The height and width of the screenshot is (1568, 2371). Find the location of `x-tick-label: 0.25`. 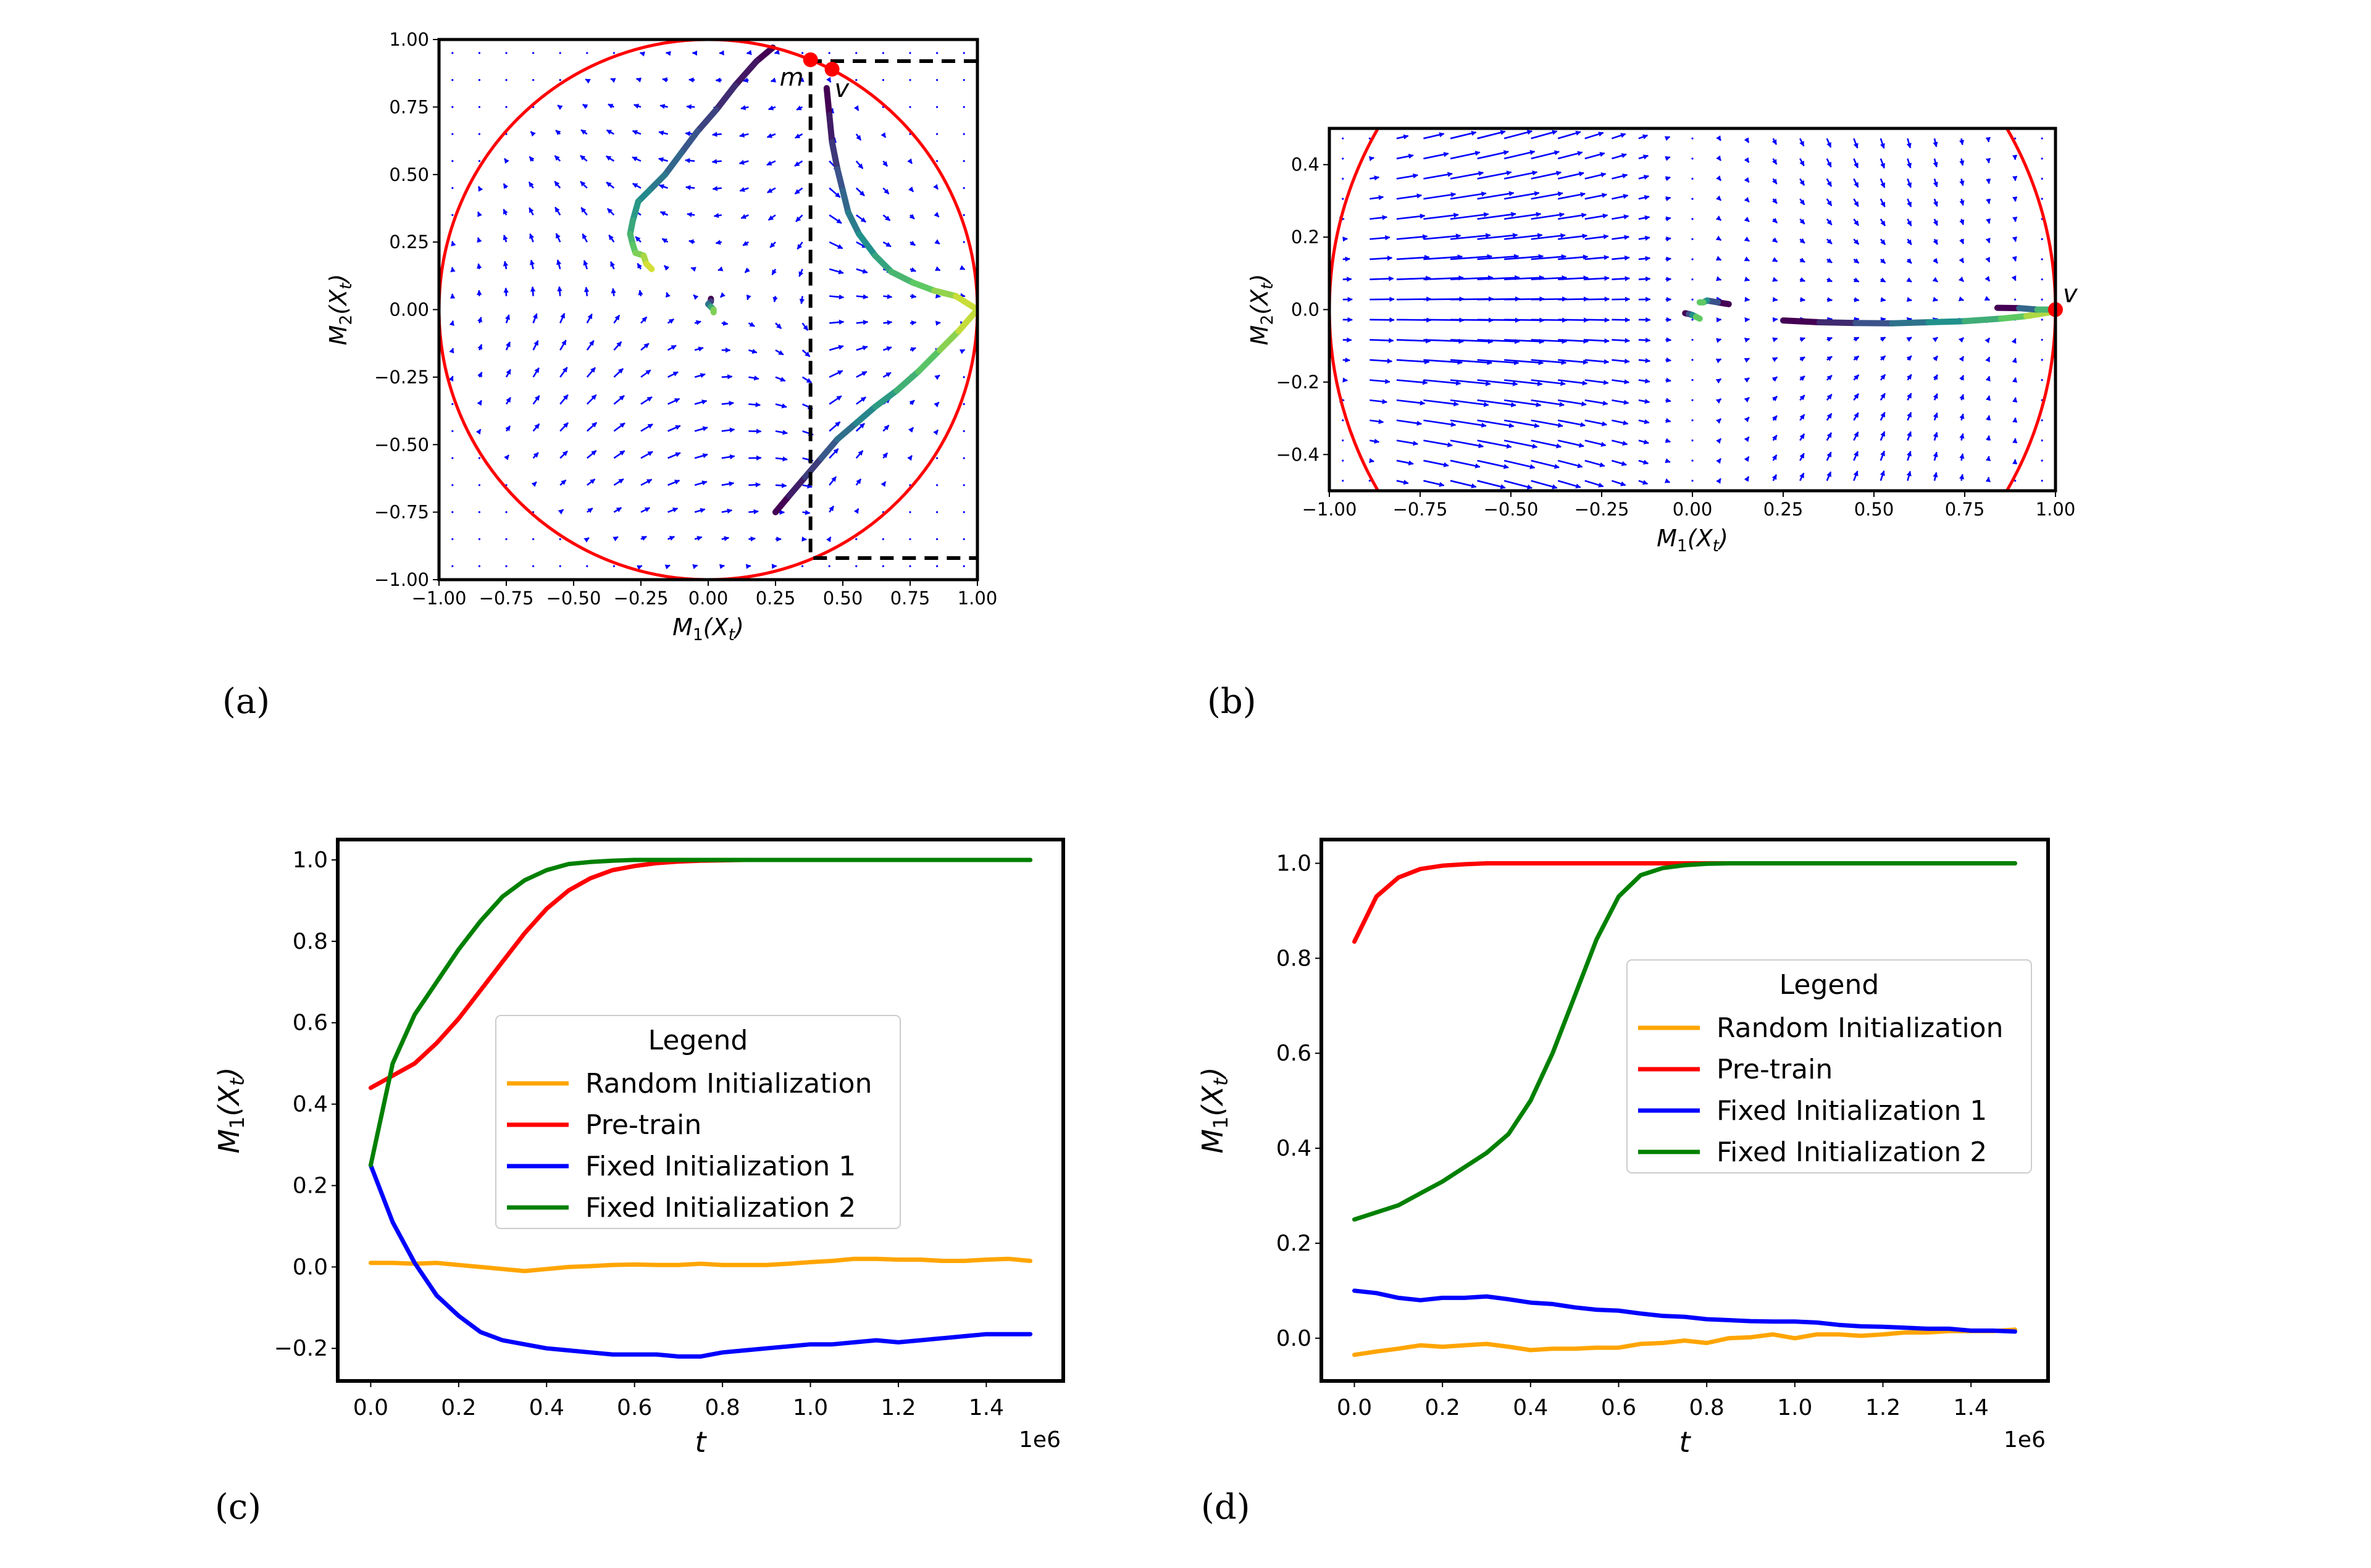

x-tick-label: 0.25 is located at coordinates (776, 598).